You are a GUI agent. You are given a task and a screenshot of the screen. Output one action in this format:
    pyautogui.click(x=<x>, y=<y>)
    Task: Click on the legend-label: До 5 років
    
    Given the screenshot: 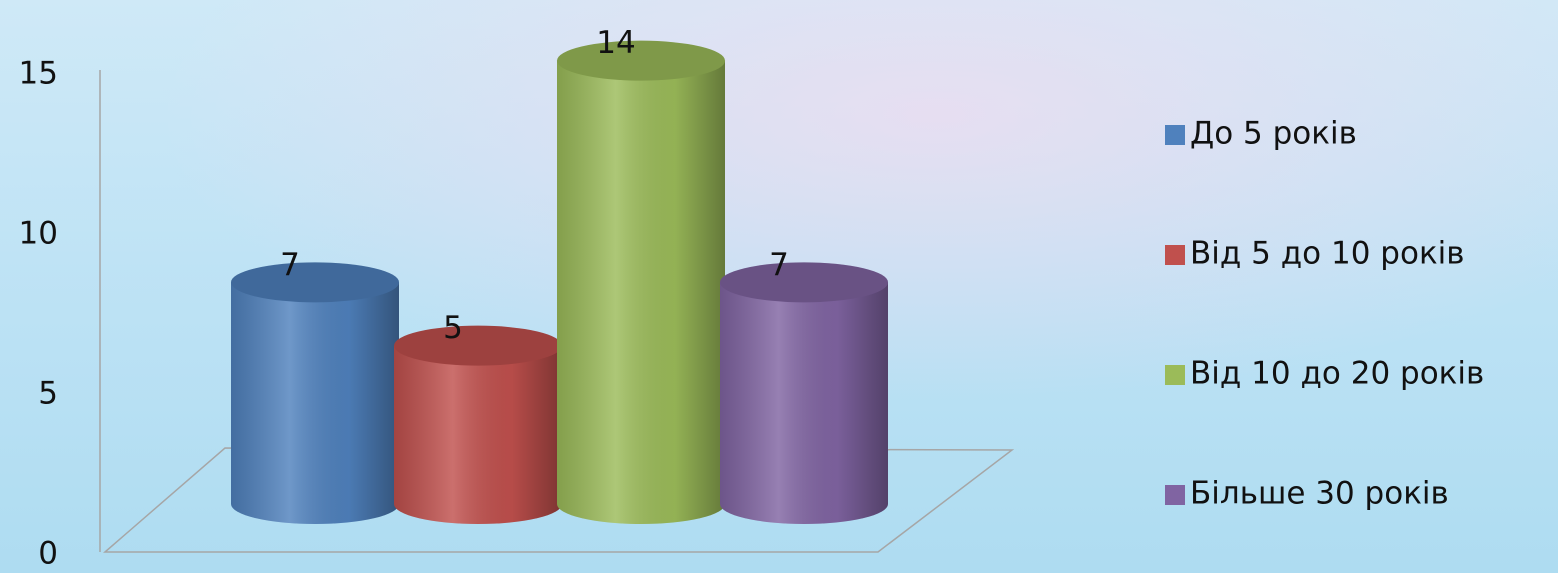 What is the action you would take?
    pyautogui.click(x=1273, y=134)
    